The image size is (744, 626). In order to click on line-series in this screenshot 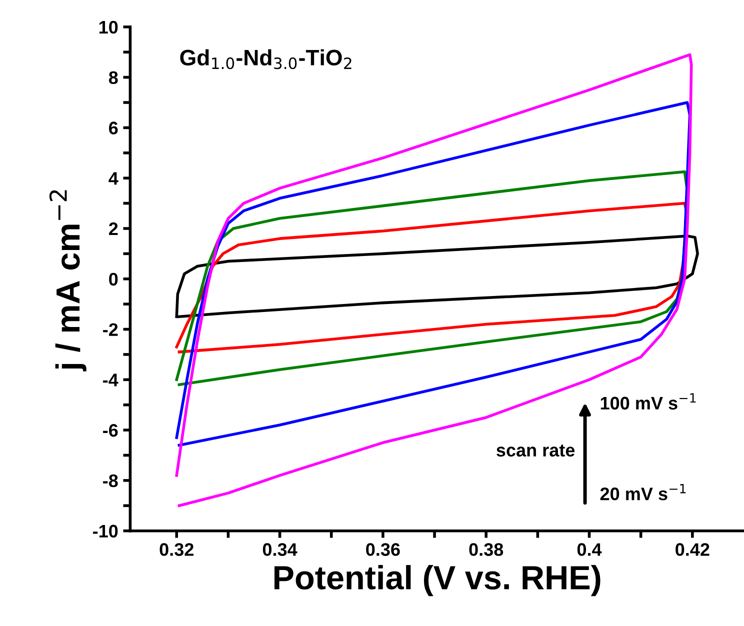, I will do `click(437, 276)`.